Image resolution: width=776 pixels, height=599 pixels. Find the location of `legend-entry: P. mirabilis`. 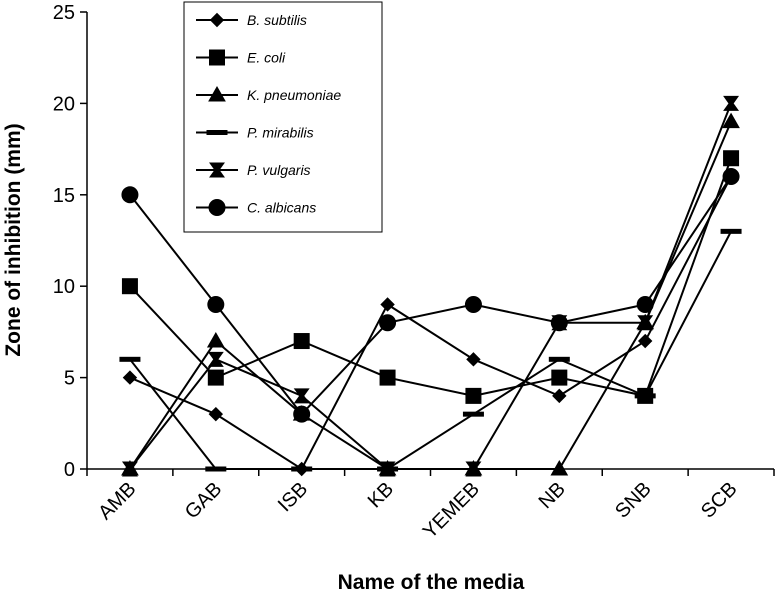

legend-entry: P. mirabilis is located at coordinates (255, 133).